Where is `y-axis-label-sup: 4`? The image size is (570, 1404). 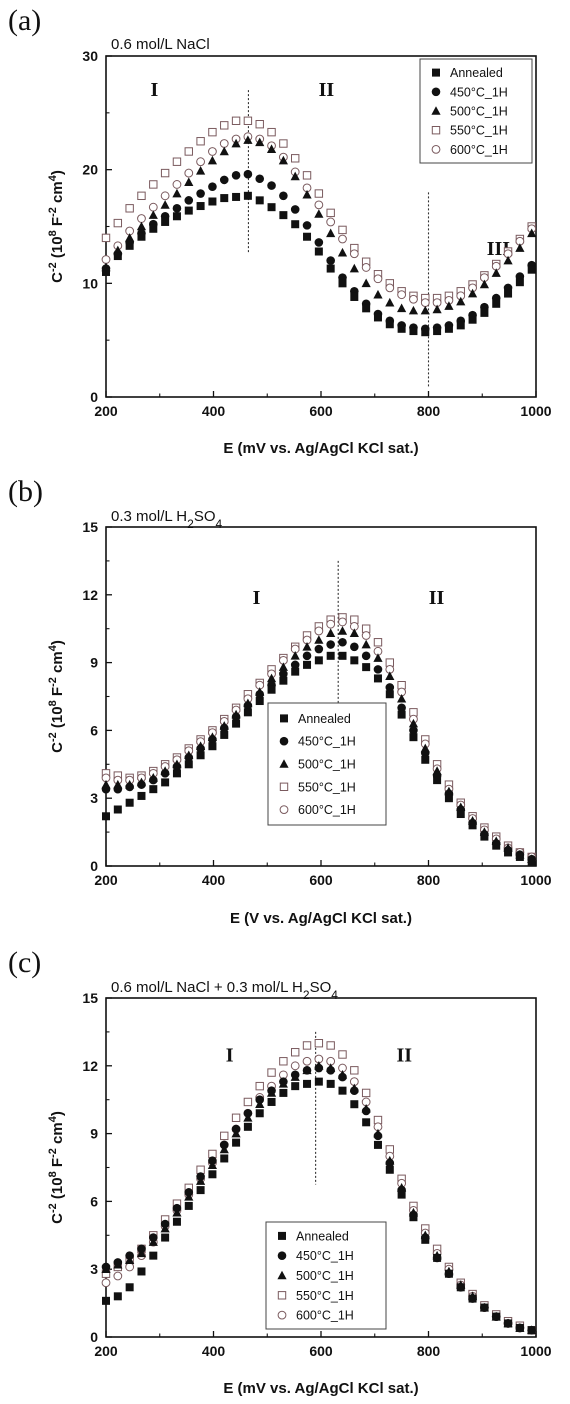 y-axis-label-sup: 4 is located at coordinates (53, 647).